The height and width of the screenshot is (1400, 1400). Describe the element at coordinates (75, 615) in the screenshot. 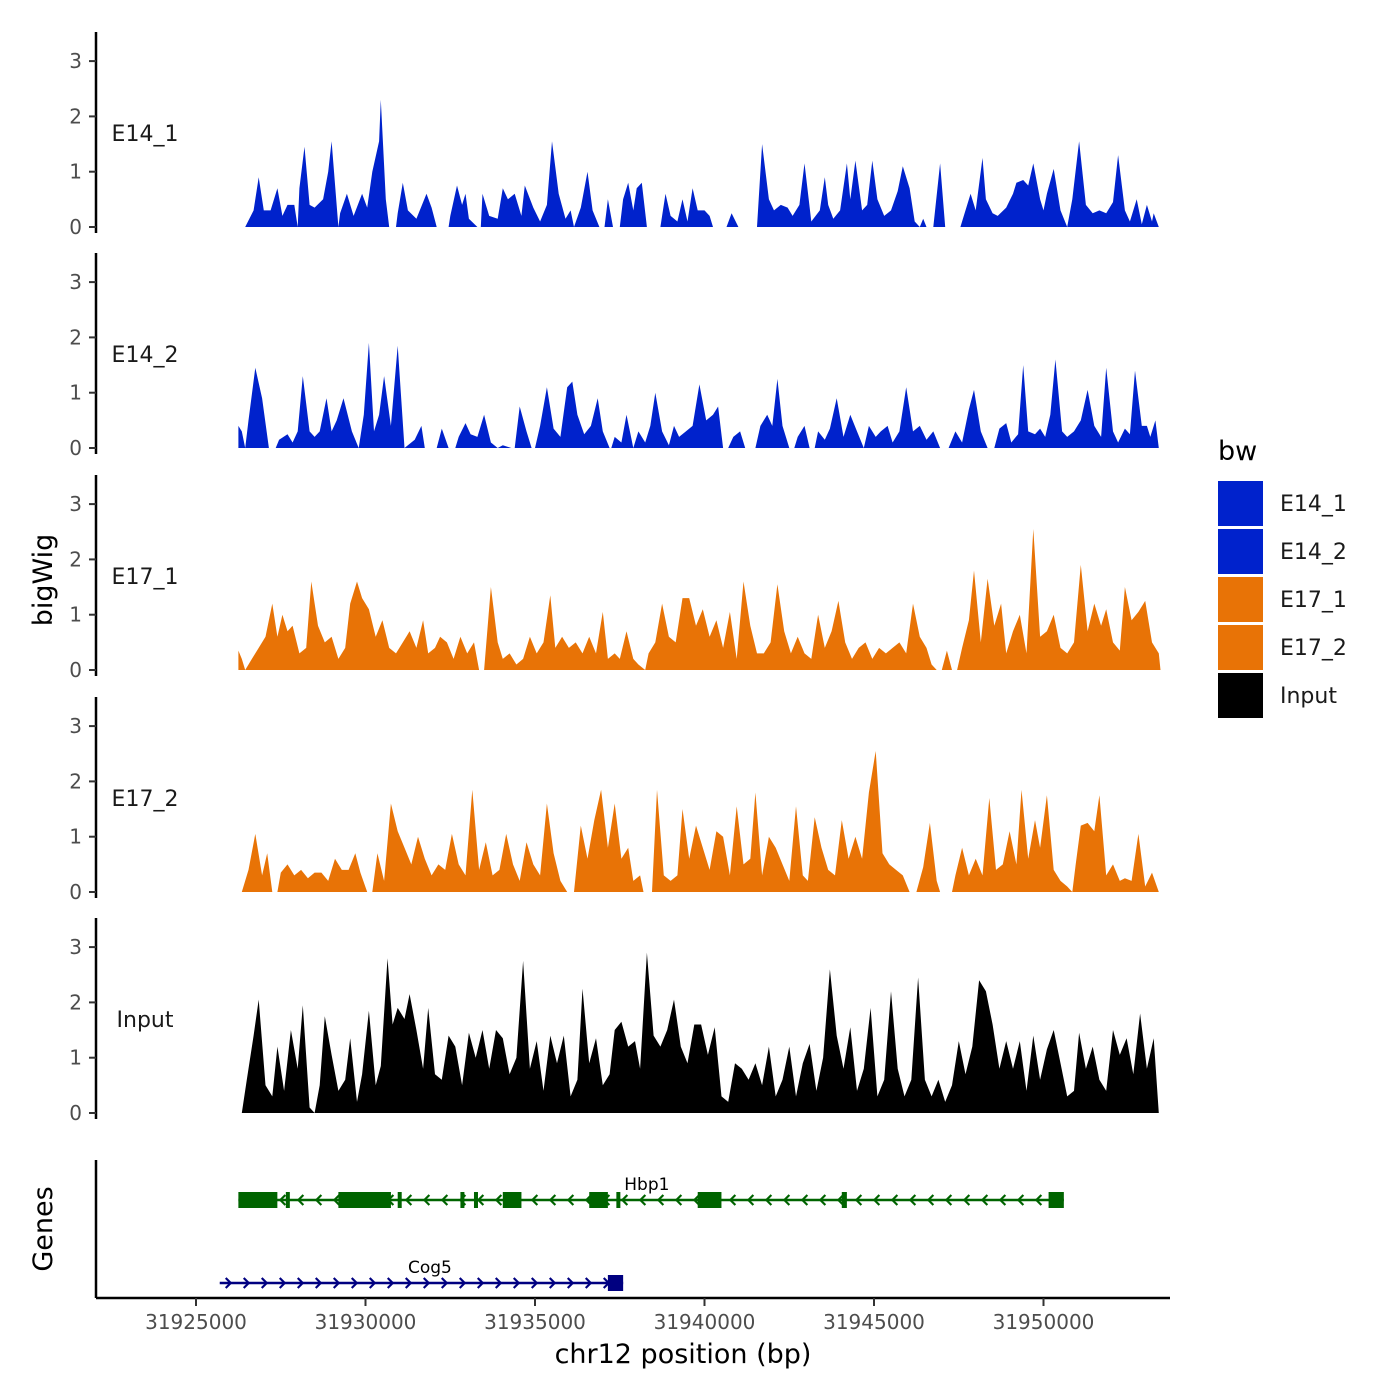

I see `e17-1-y-tick-label: 1` at that location.